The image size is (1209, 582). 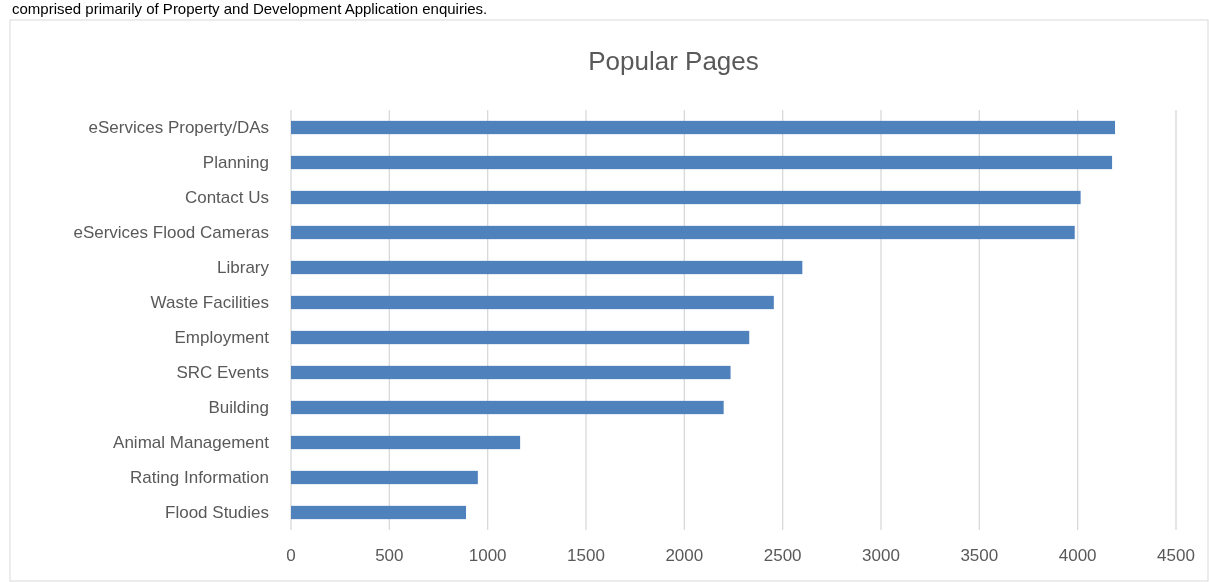 I want to click on y-tick-label: Animal Management, so click(x=191, y=443).